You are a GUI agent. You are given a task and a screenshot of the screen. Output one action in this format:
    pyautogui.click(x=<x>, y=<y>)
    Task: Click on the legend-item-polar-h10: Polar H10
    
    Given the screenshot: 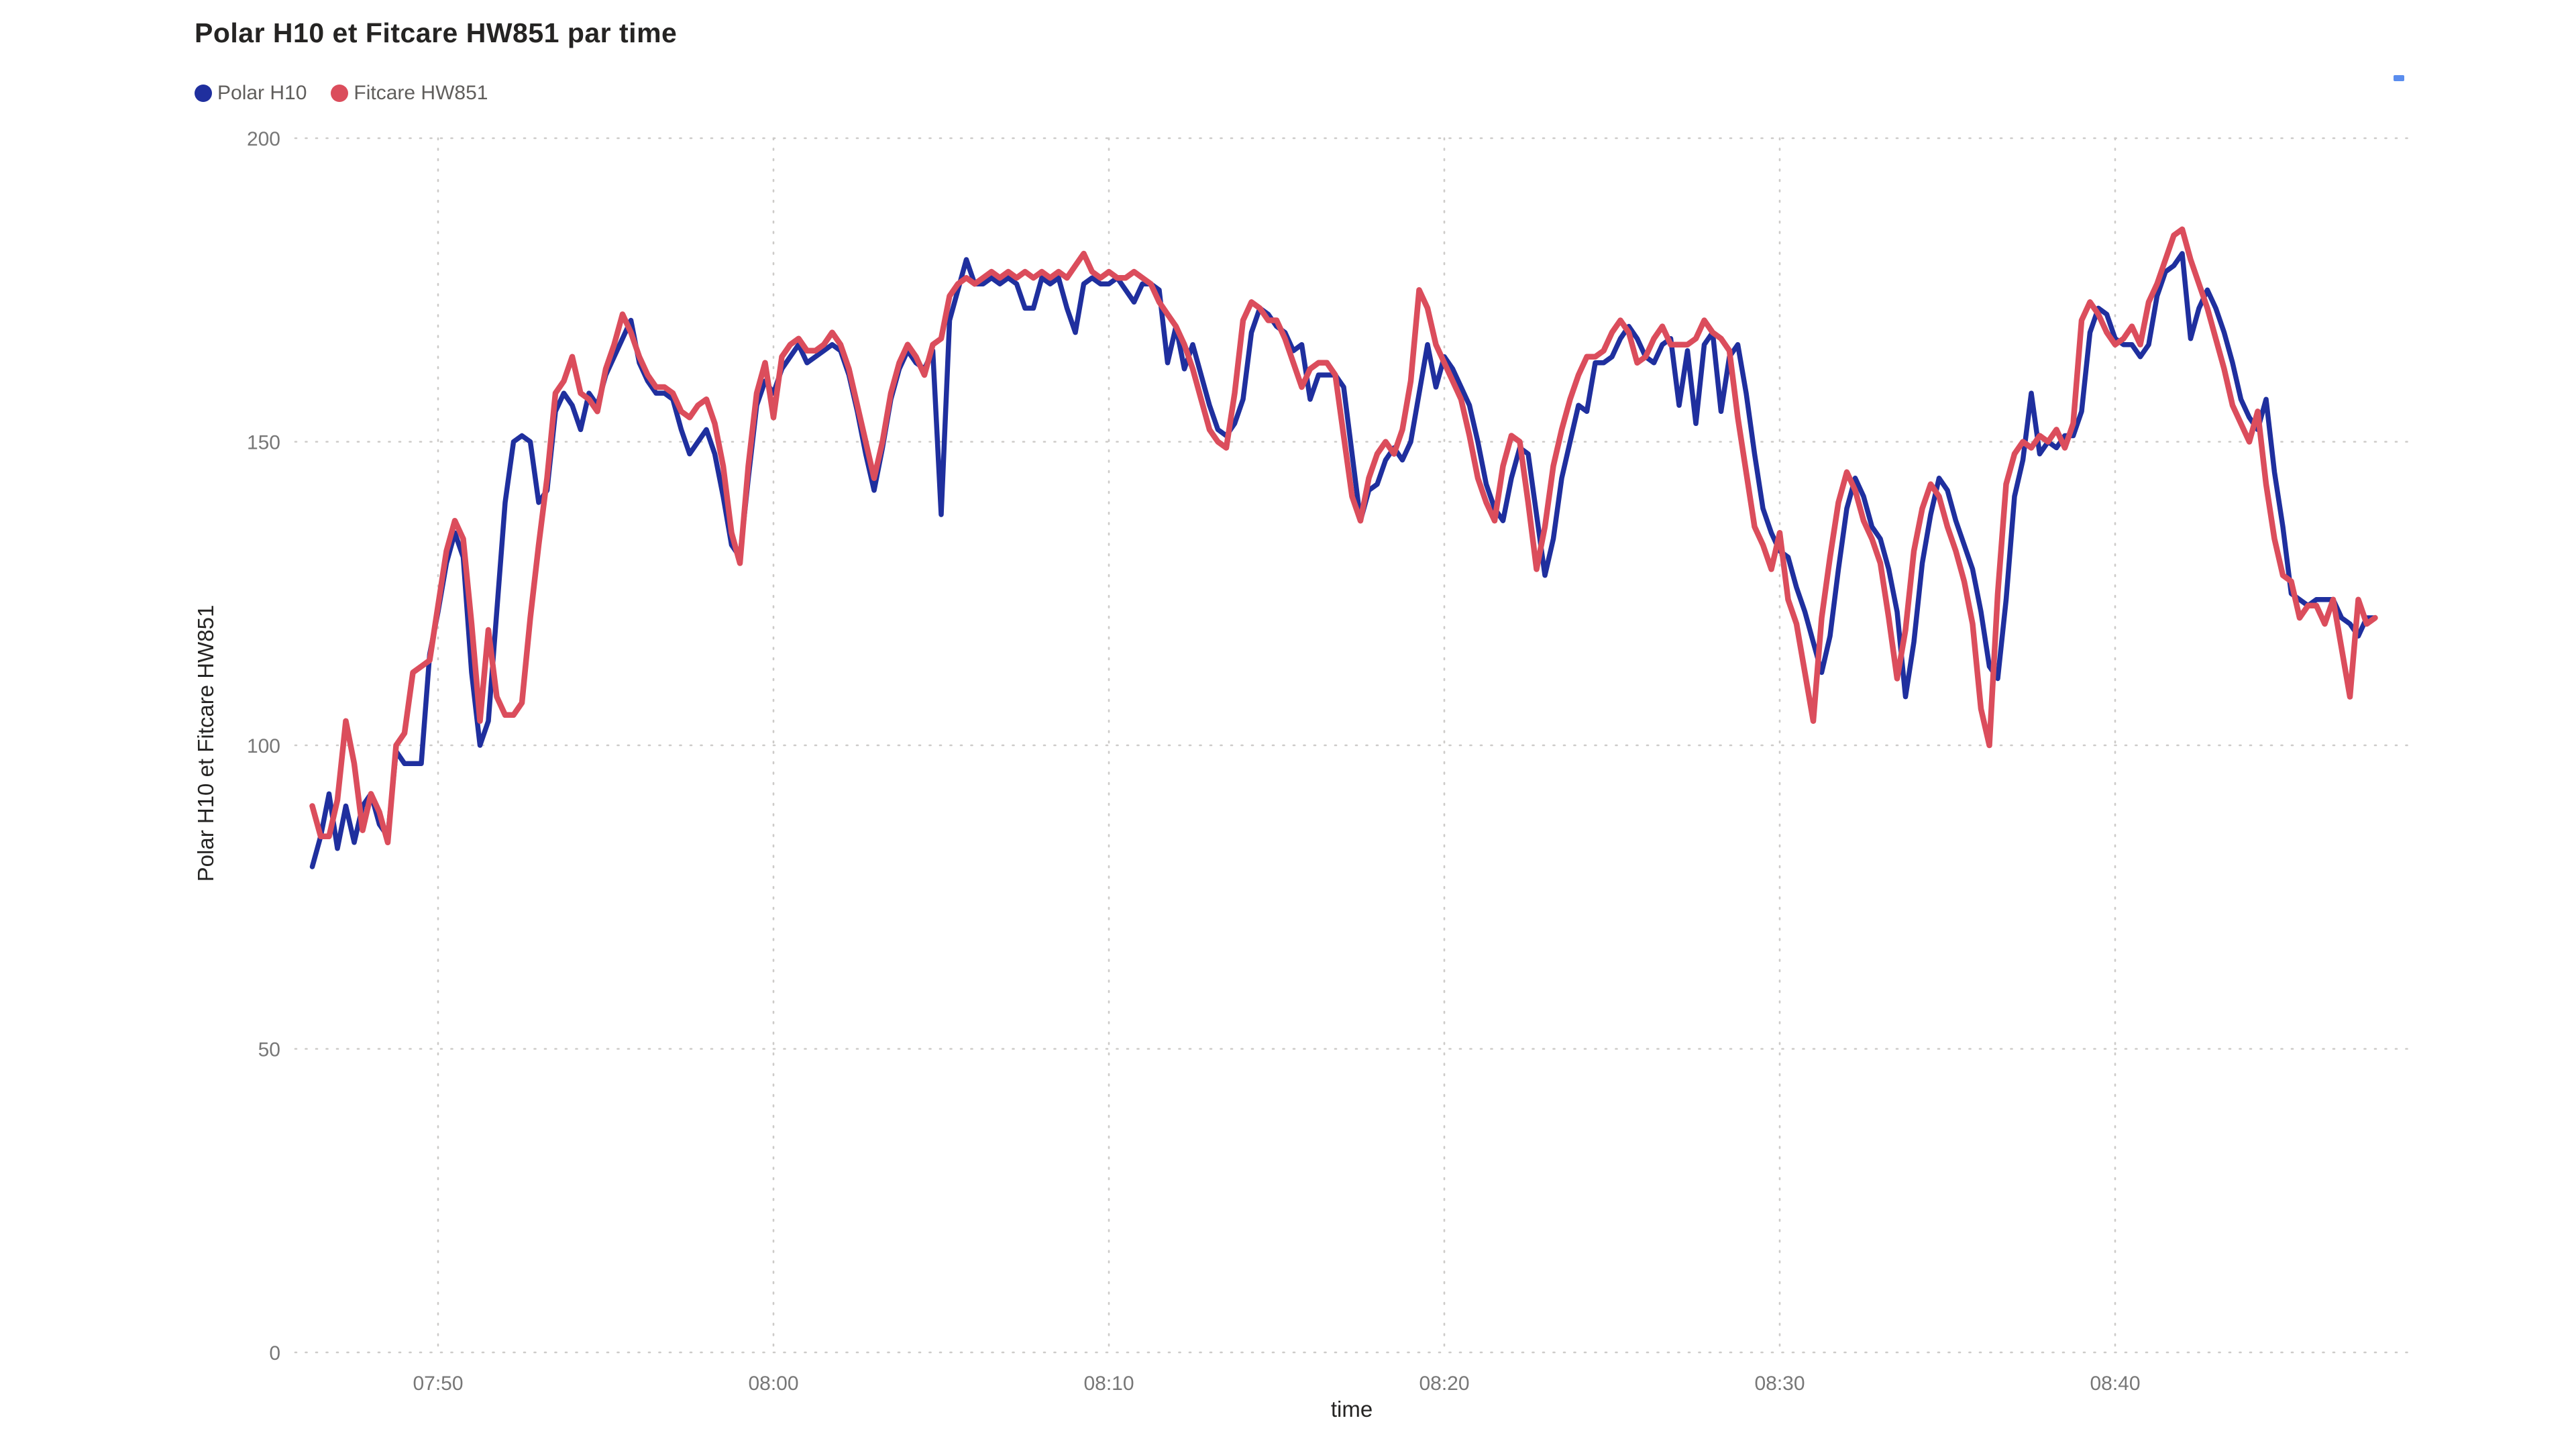 What is the action you would take?
    pyautogui.click(x=251, y=93)
    